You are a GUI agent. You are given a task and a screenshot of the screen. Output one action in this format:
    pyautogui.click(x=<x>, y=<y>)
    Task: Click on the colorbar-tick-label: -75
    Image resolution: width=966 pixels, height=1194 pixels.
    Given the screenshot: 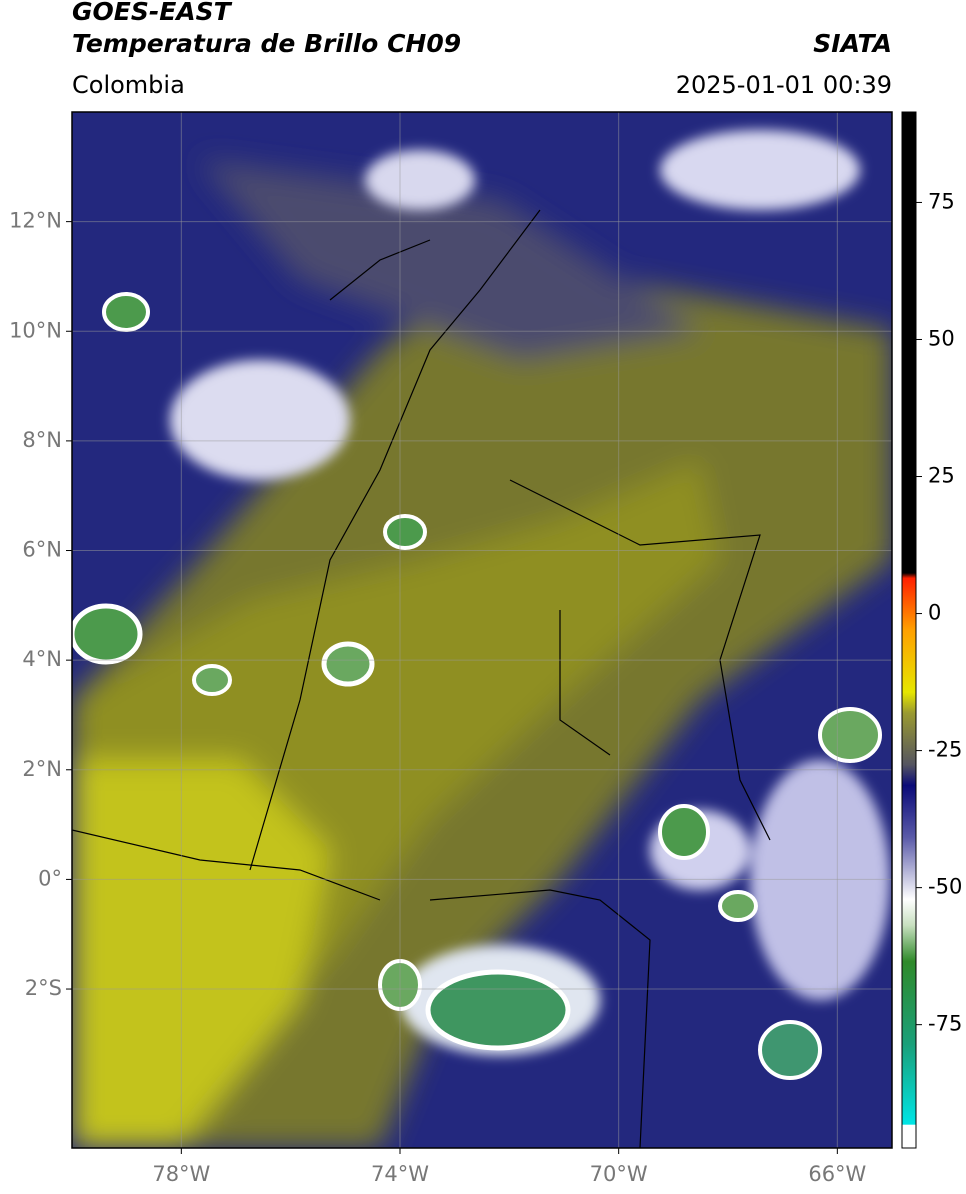 What is the action you would take?
    pyautogui.click(x=945, y=1024)
    